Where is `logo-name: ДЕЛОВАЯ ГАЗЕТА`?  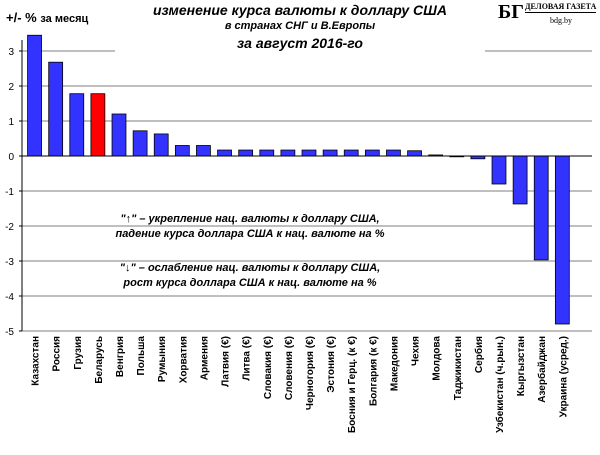
logo-name: ДЕЛОВАЯ ГАЗЕТА is located at coordinates (561, 7).